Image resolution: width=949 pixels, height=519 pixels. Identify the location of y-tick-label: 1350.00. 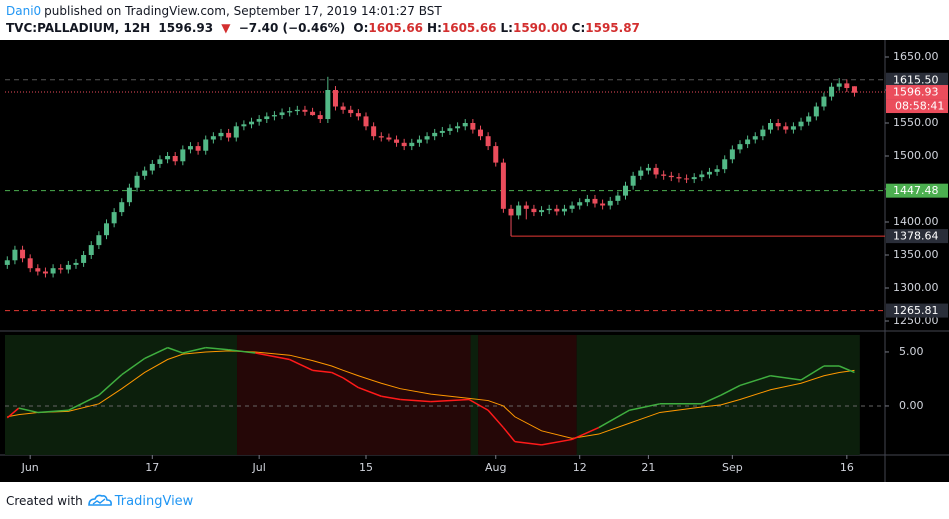
(916, 254).